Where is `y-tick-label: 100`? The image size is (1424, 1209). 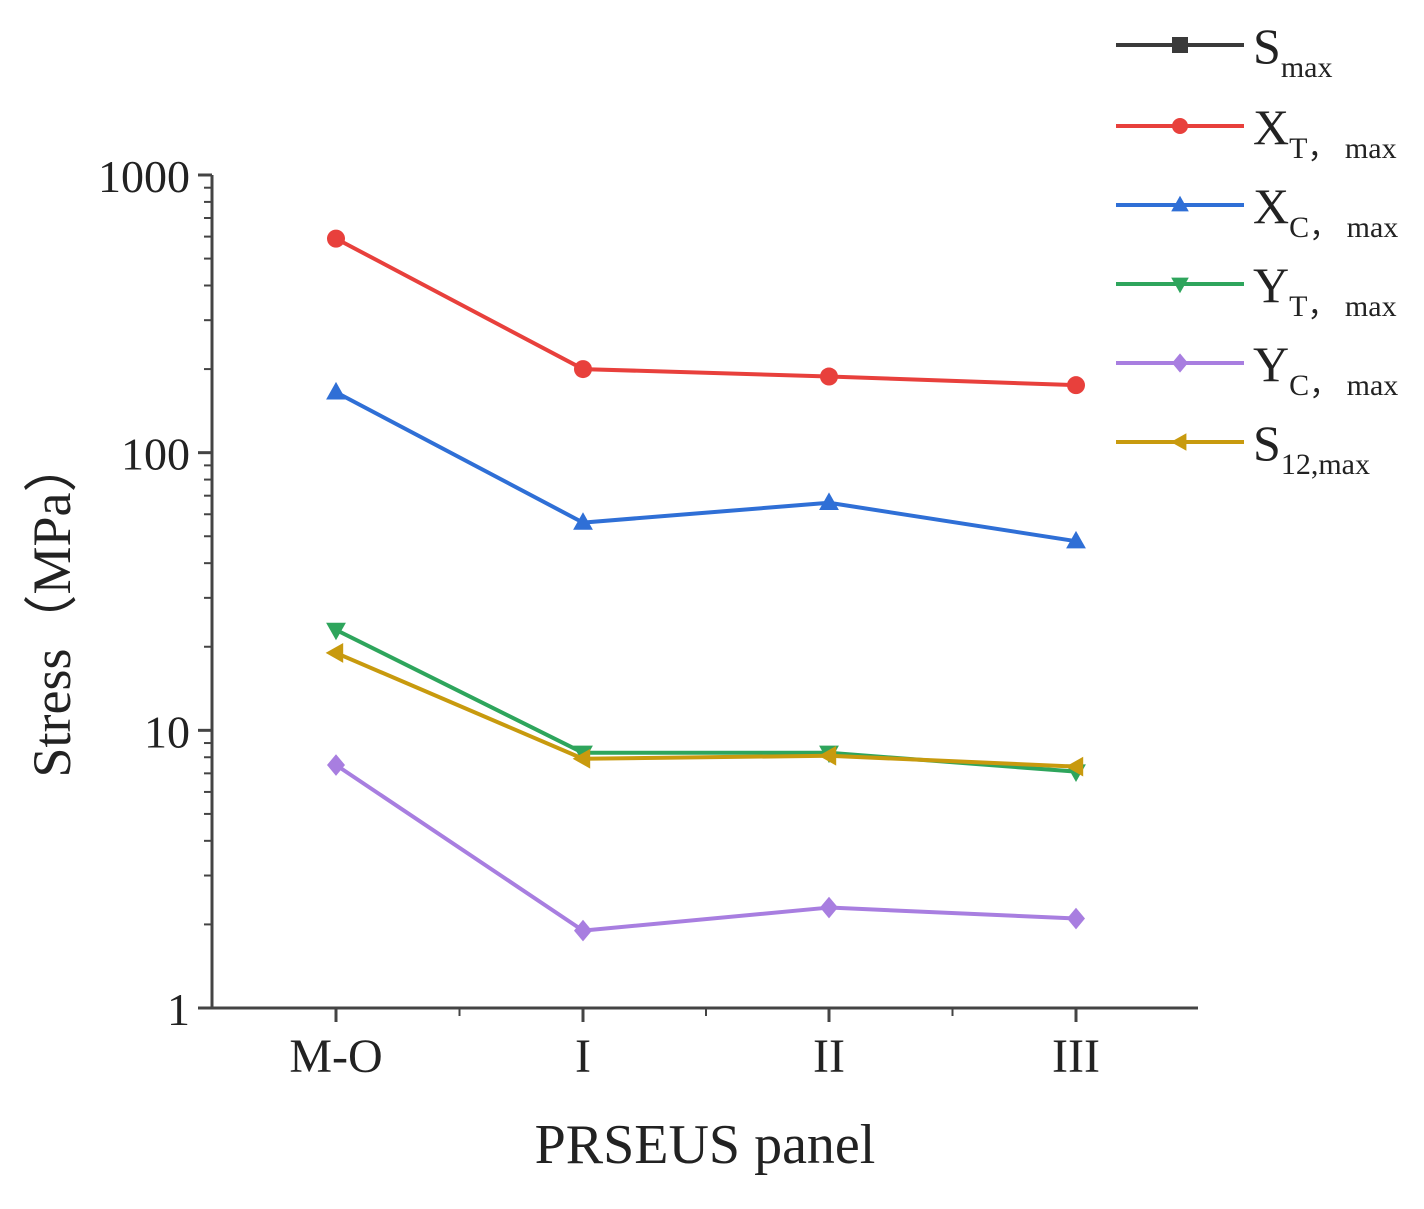
y-tick-label: 100 is located at coordinates (155, 454).